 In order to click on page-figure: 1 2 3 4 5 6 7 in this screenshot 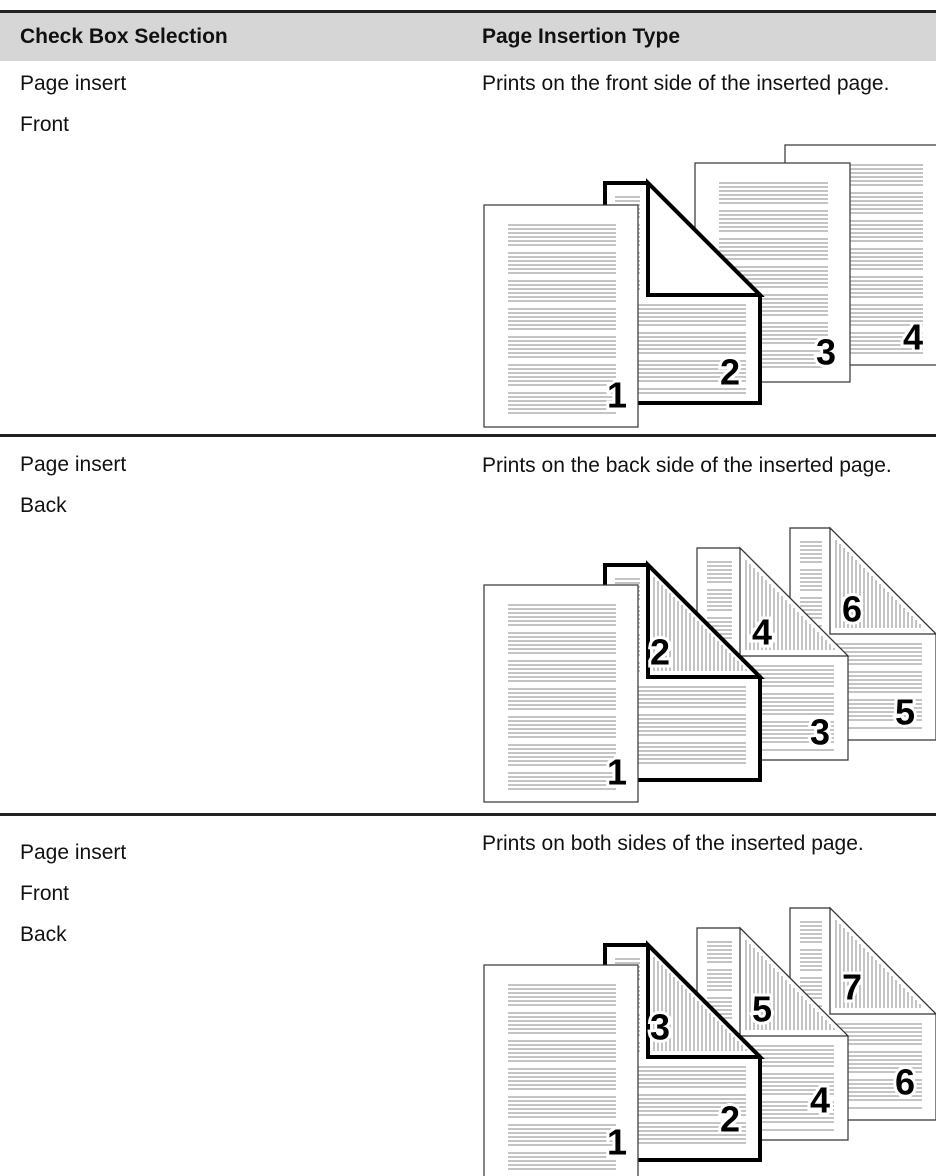, I will do `click(709, 1041)`.